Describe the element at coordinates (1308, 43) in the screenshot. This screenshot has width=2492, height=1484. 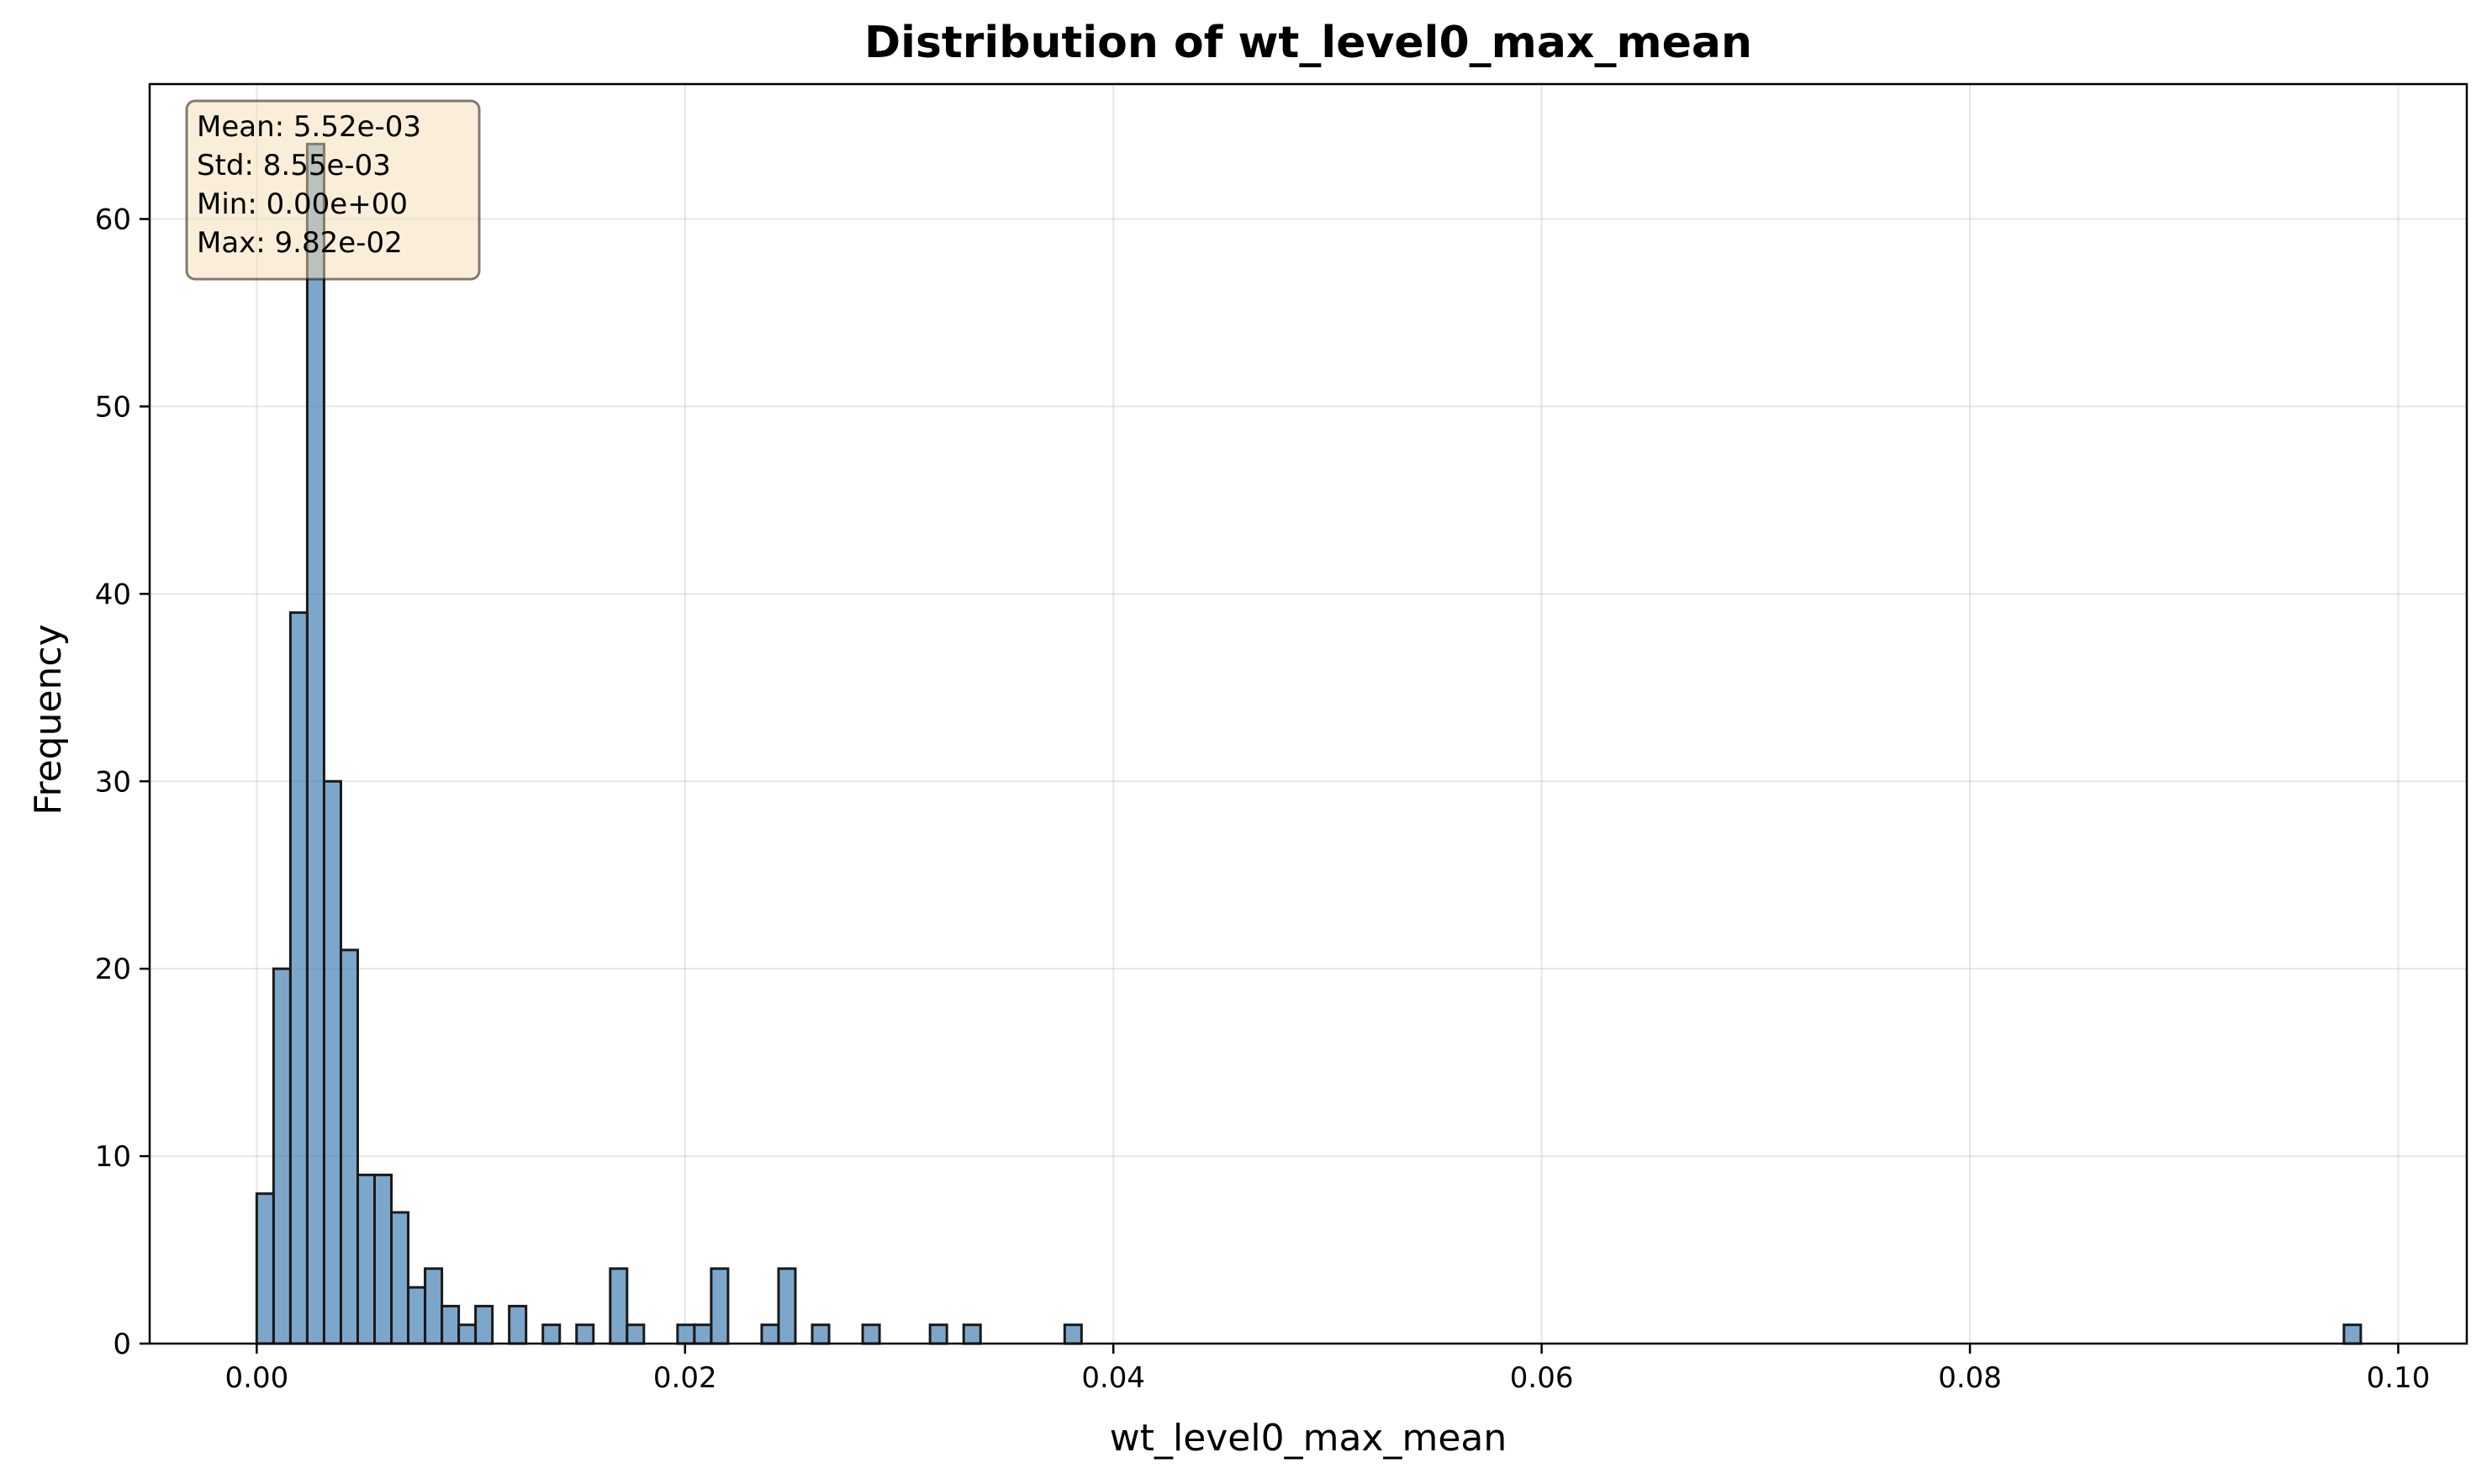
I see `chart-title: Distribution of wt_level0_max_mean` at that location.